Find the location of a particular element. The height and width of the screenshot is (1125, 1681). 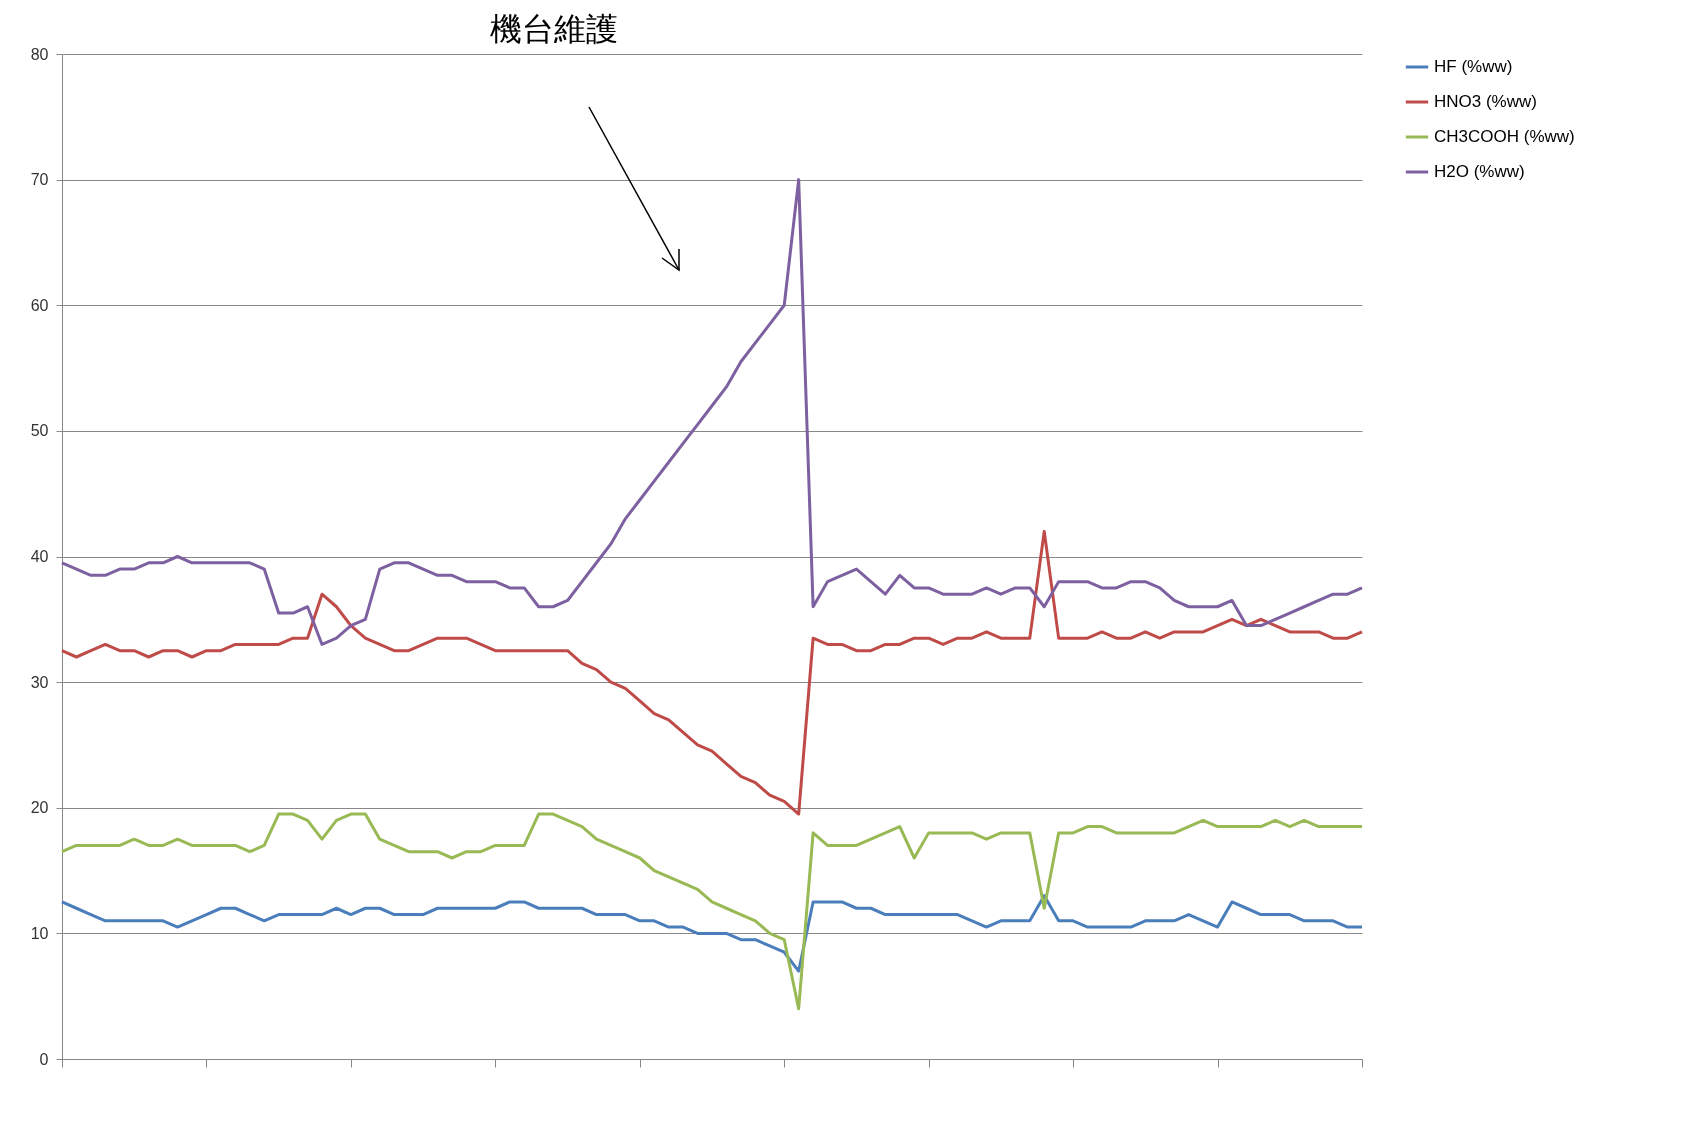

legend-label: HF (%ww) is located at coordinates (1473, 66).